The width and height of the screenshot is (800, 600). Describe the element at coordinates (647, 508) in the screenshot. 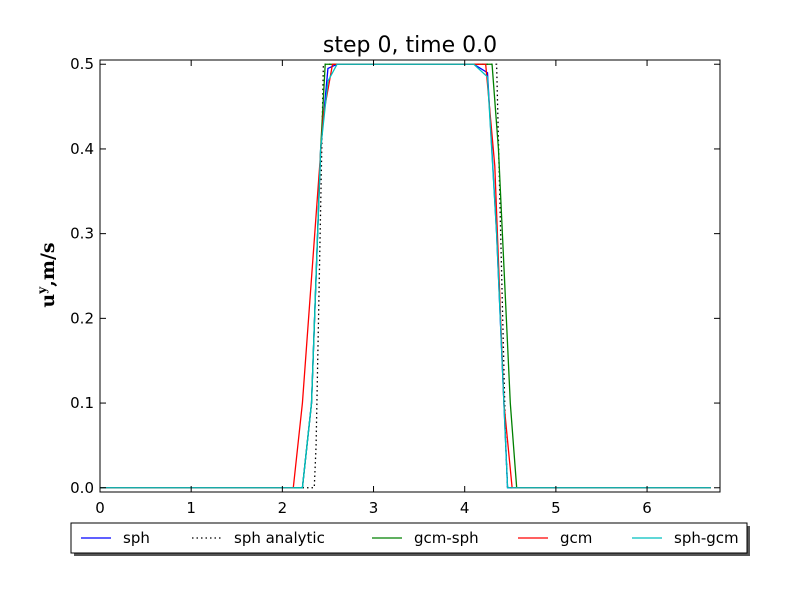

I see `x-tick-label: 6` at that location.